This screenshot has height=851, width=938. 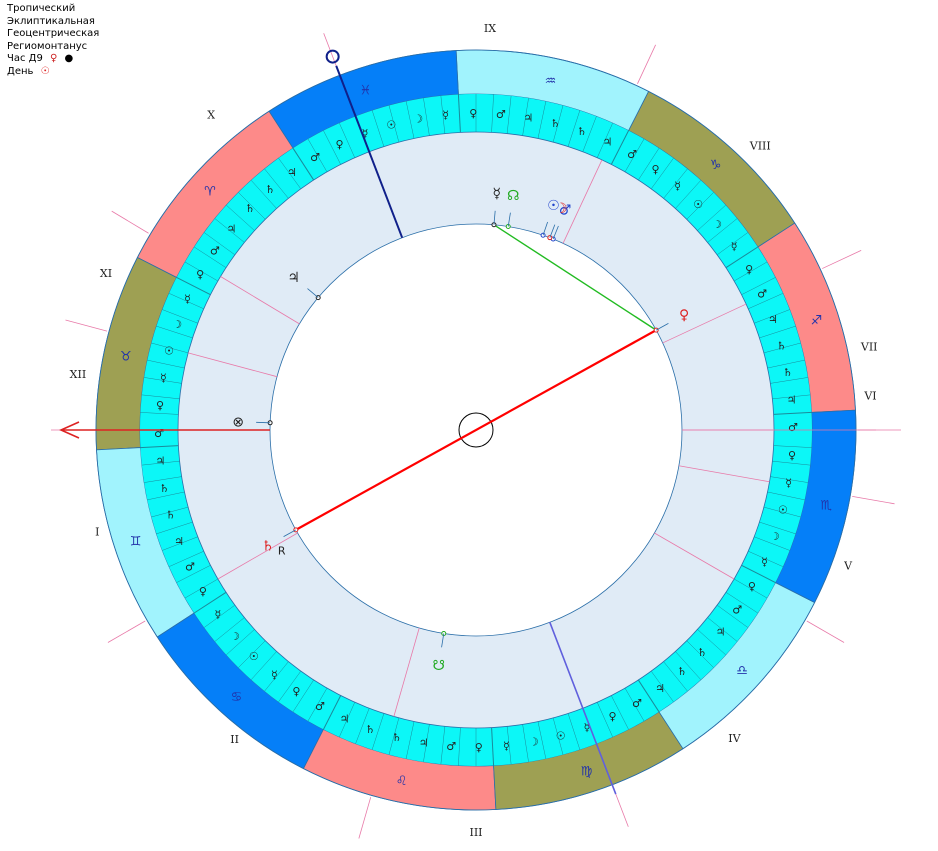 I want to click on house-label-3: III, so click(x=475, y=832).